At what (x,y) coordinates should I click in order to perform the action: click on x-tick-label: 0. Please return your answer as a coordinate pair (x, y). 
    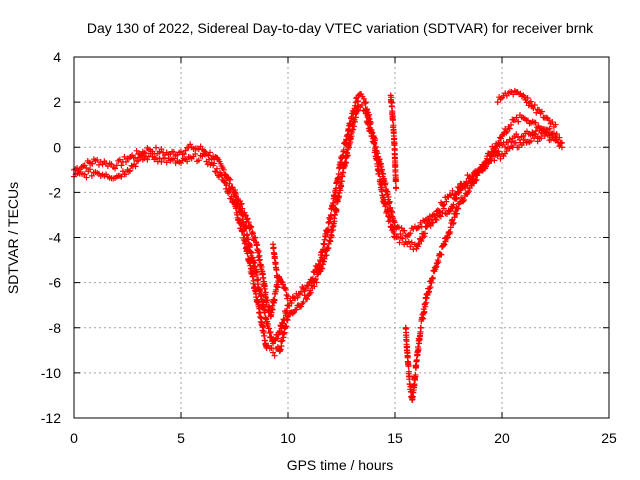
    Looking at the image, I should click on (74, 438).